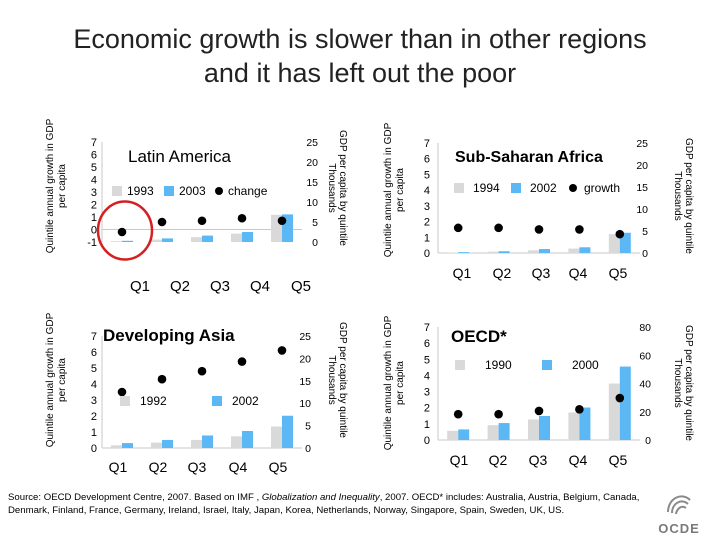  I want to click on chart1-left-axis-title-line: Quintile annual growth in GDP, so click(50, 185).